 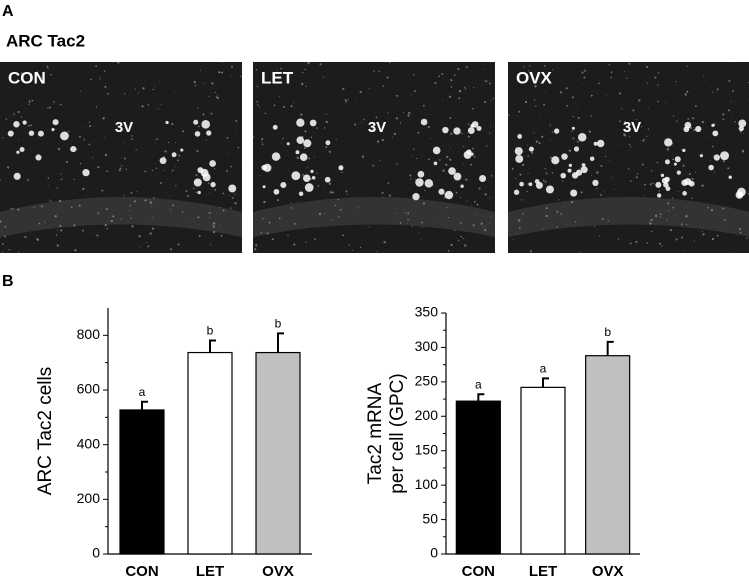 What do you see at coordinates (427, 346) in the screenshot?
I see `y-tick-label: 300` at bounding box center [427, 346].